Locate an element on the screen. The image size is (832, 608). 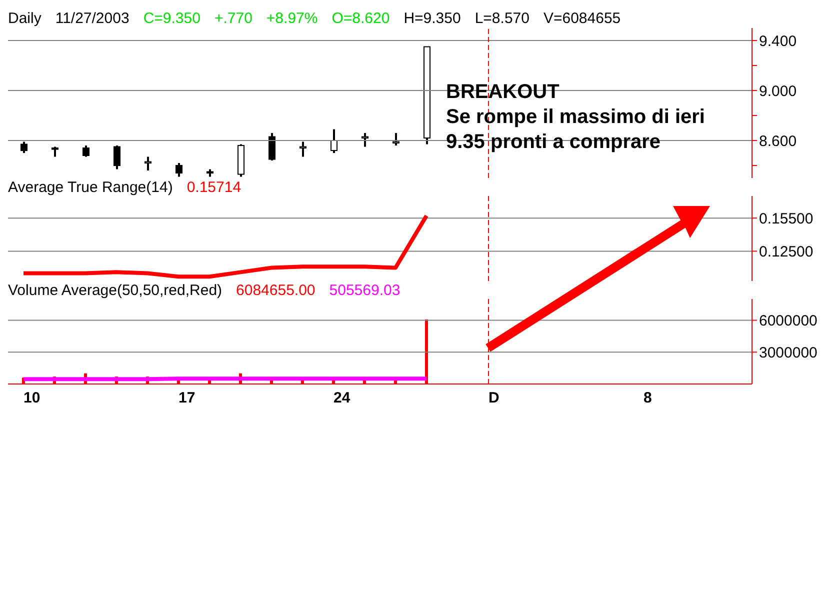
x-tick-label: 24 is located at coordinates (342, 398).